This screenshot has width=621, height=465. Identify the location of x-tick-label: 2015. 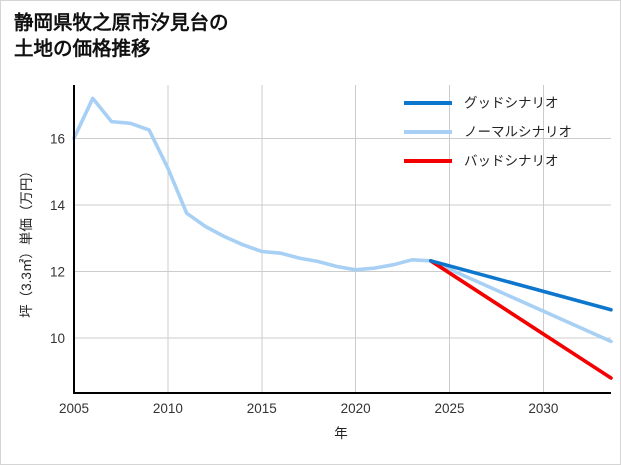
(262, 408).